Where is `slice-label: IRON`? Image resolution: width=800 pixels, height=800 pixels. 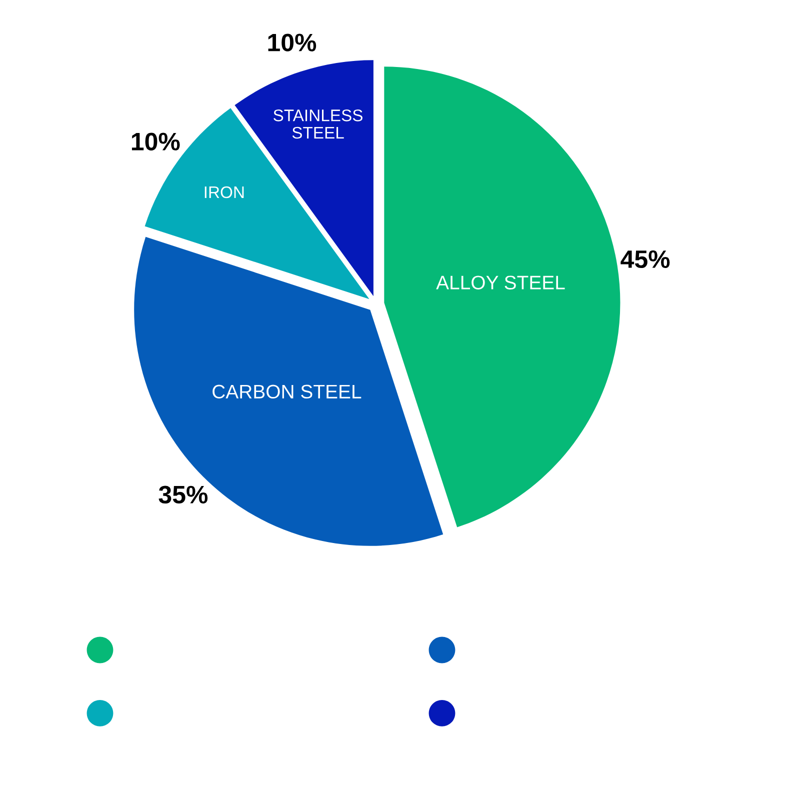
slice-label: IRON is located at coordinates (224, 192).